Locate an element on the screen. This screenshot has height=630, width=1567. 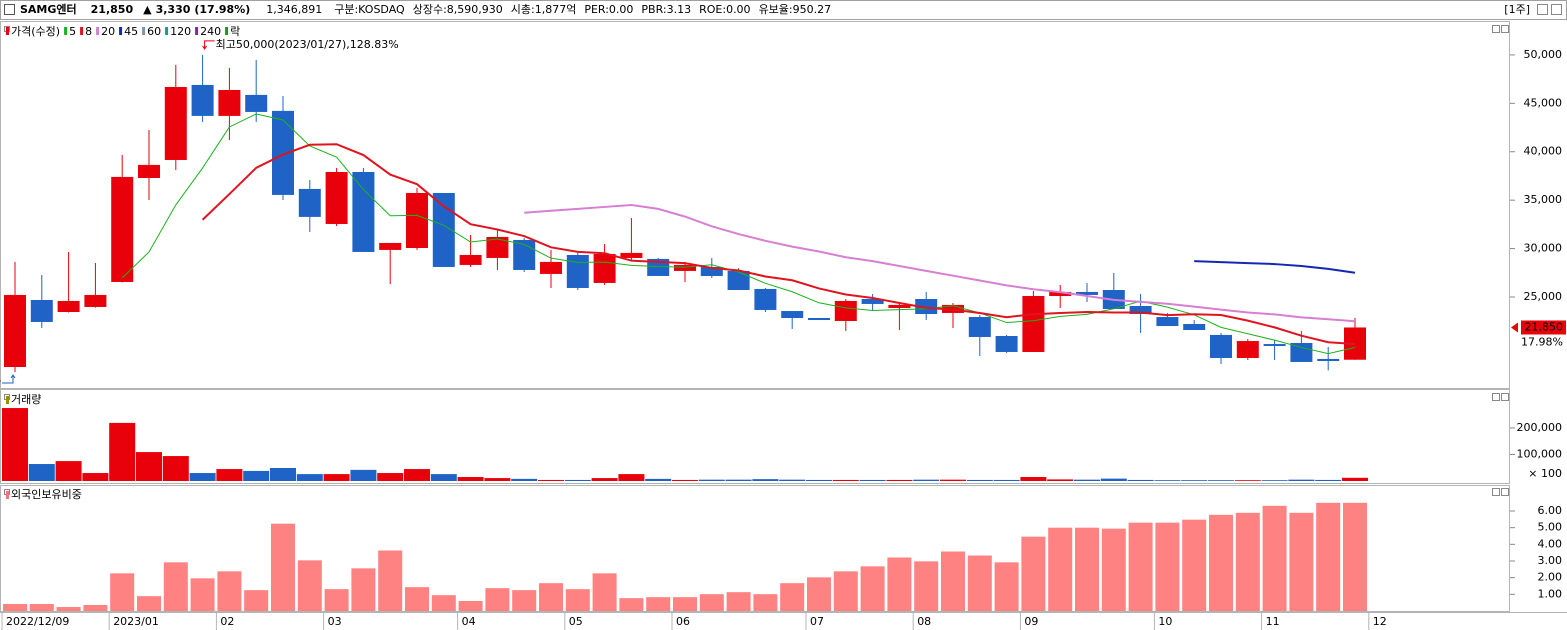
x-tick-label: 10 is located at coordinates (1165, 621).